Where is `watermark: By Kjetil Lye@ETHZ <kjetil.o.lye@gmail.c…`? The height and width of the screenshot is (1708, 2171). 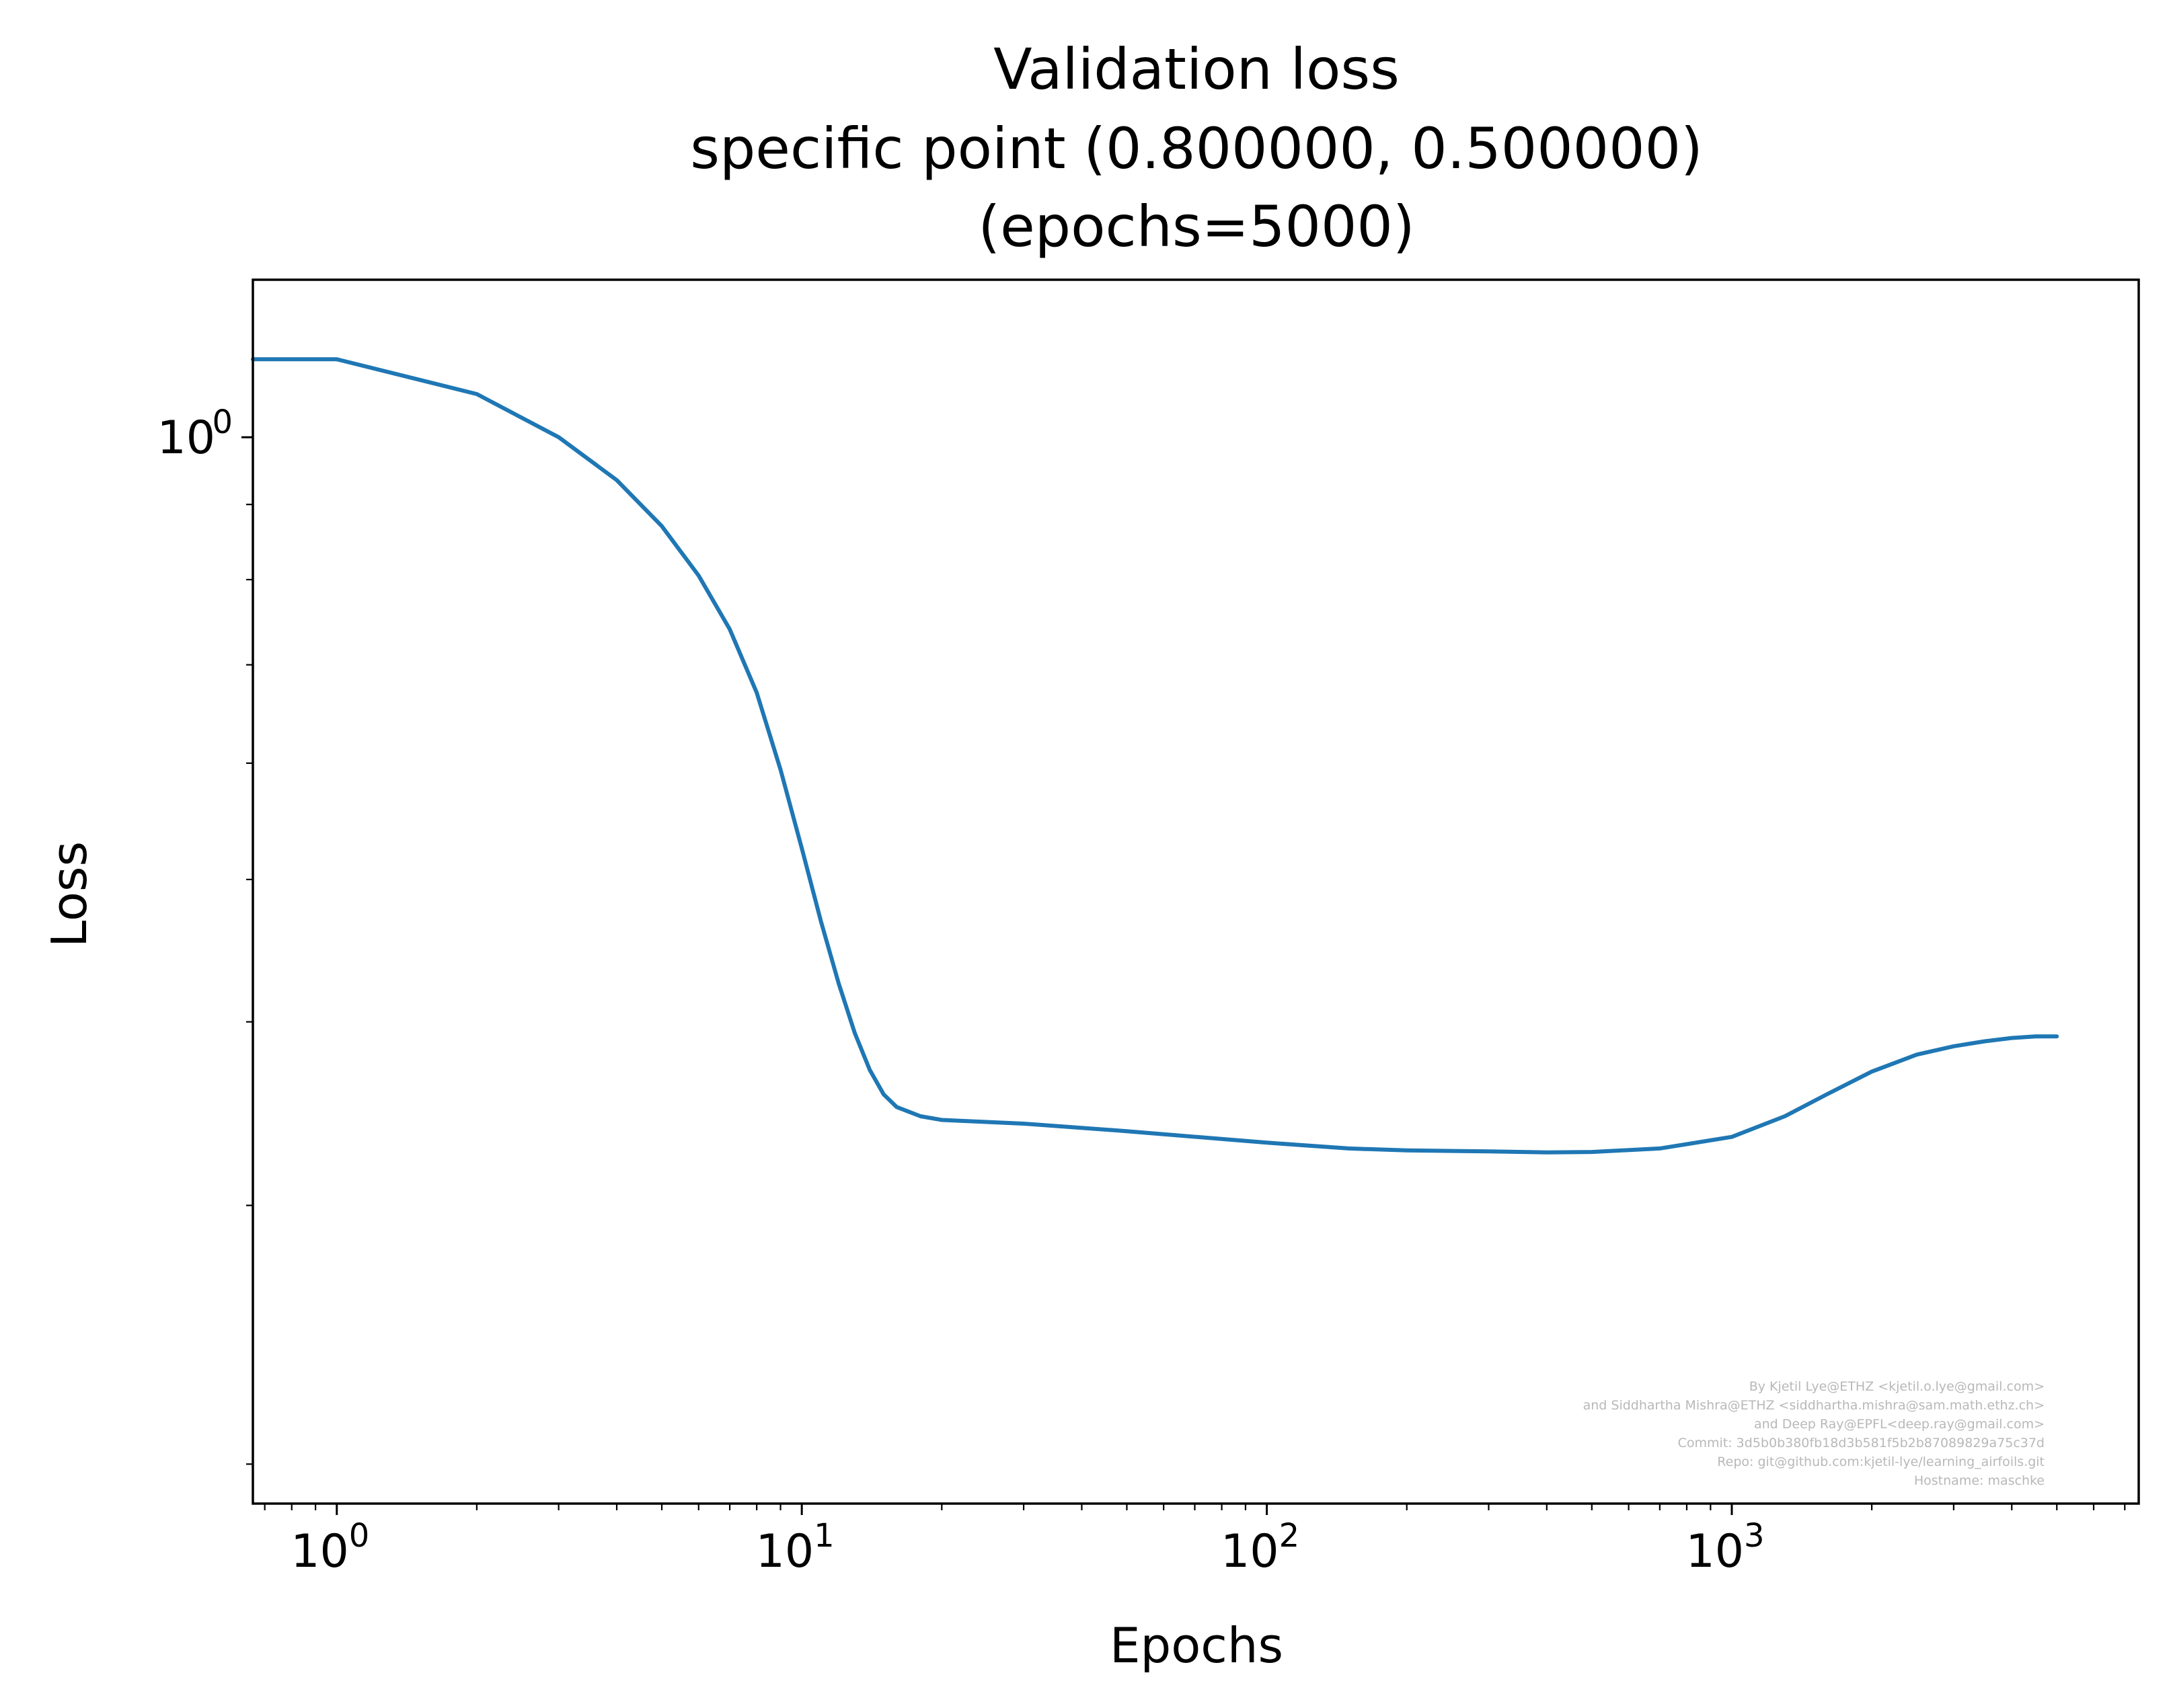 watermark: By Kjetil Lye@ETHZ <kjetil.o.lye@gmail.c… is located at coordinates (1814, 1433).